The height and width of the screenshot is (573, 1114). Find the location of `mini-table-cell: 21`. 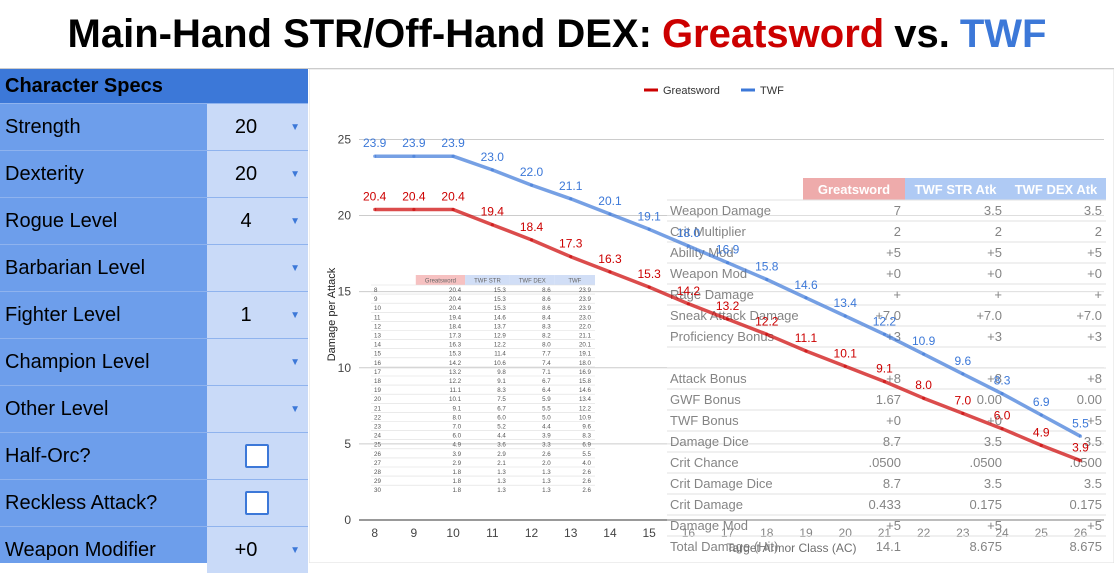

mini-table-cell: 21 is located at coordinates (377, 408).